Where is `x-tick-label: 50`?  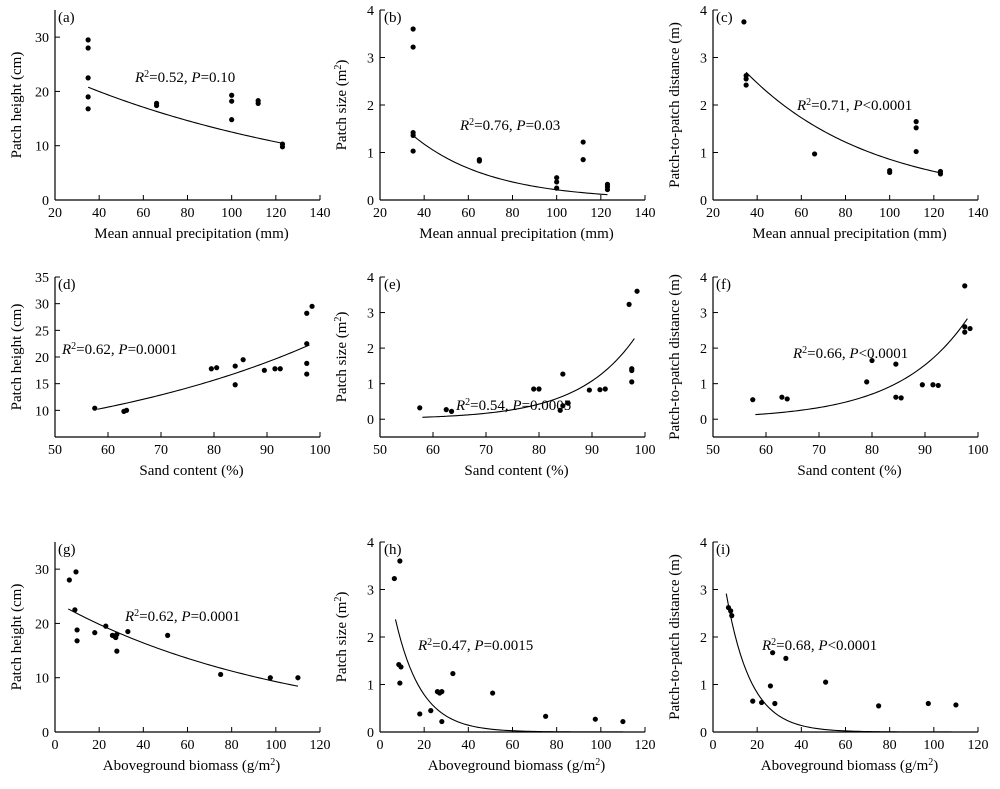 x-tick-label: 50 is located at coordinates (713, 450).